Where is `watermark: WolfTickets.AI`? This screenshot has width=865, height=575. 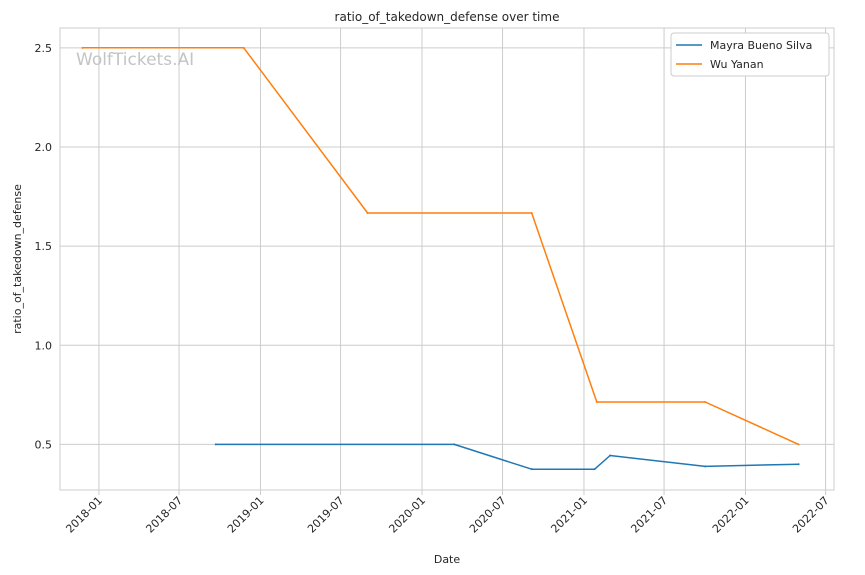
watermark: WolfTickets.AI is located at coordinates (135, 60).